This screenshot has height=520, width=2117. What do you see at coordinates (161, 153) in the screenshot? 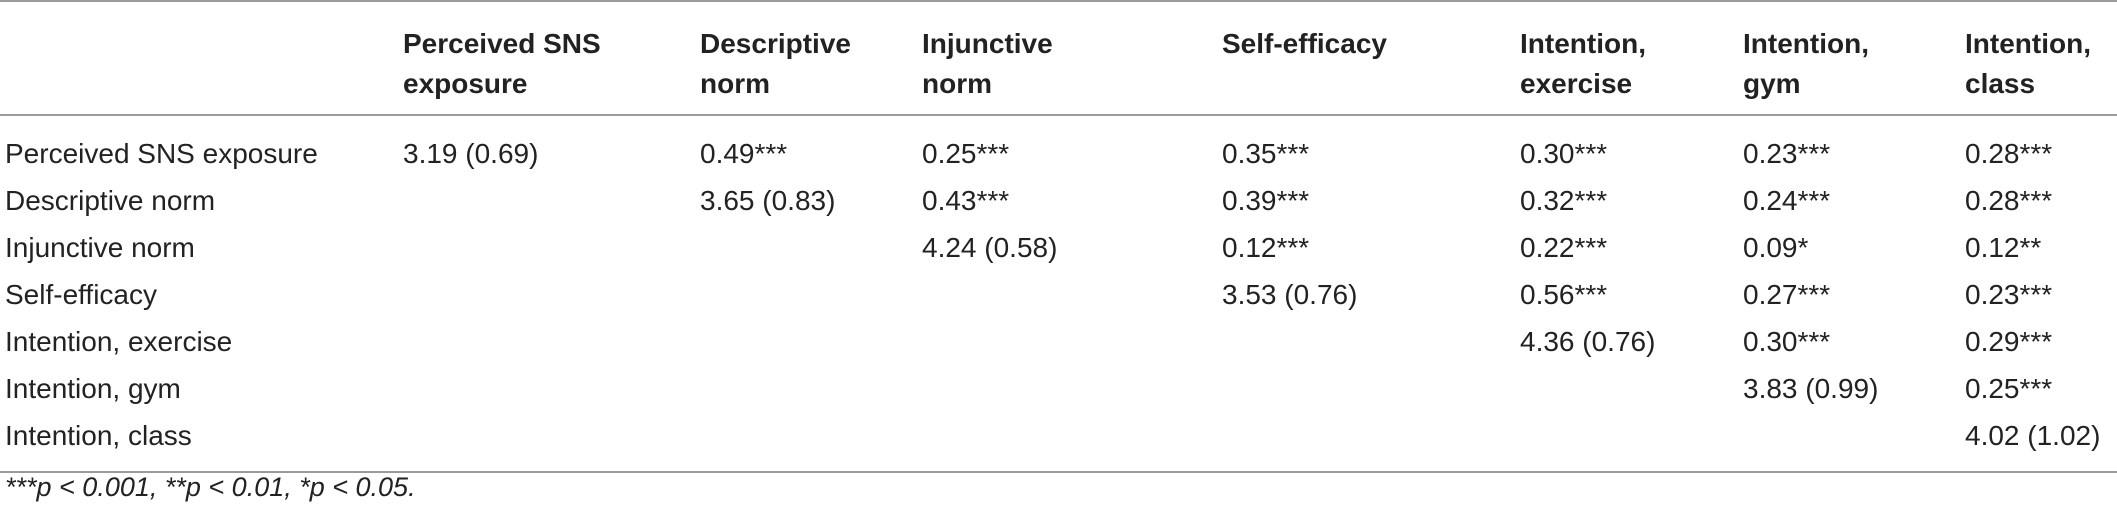
I see `row-label: Perceived SNS exposure` at bounding box center [161, 153].